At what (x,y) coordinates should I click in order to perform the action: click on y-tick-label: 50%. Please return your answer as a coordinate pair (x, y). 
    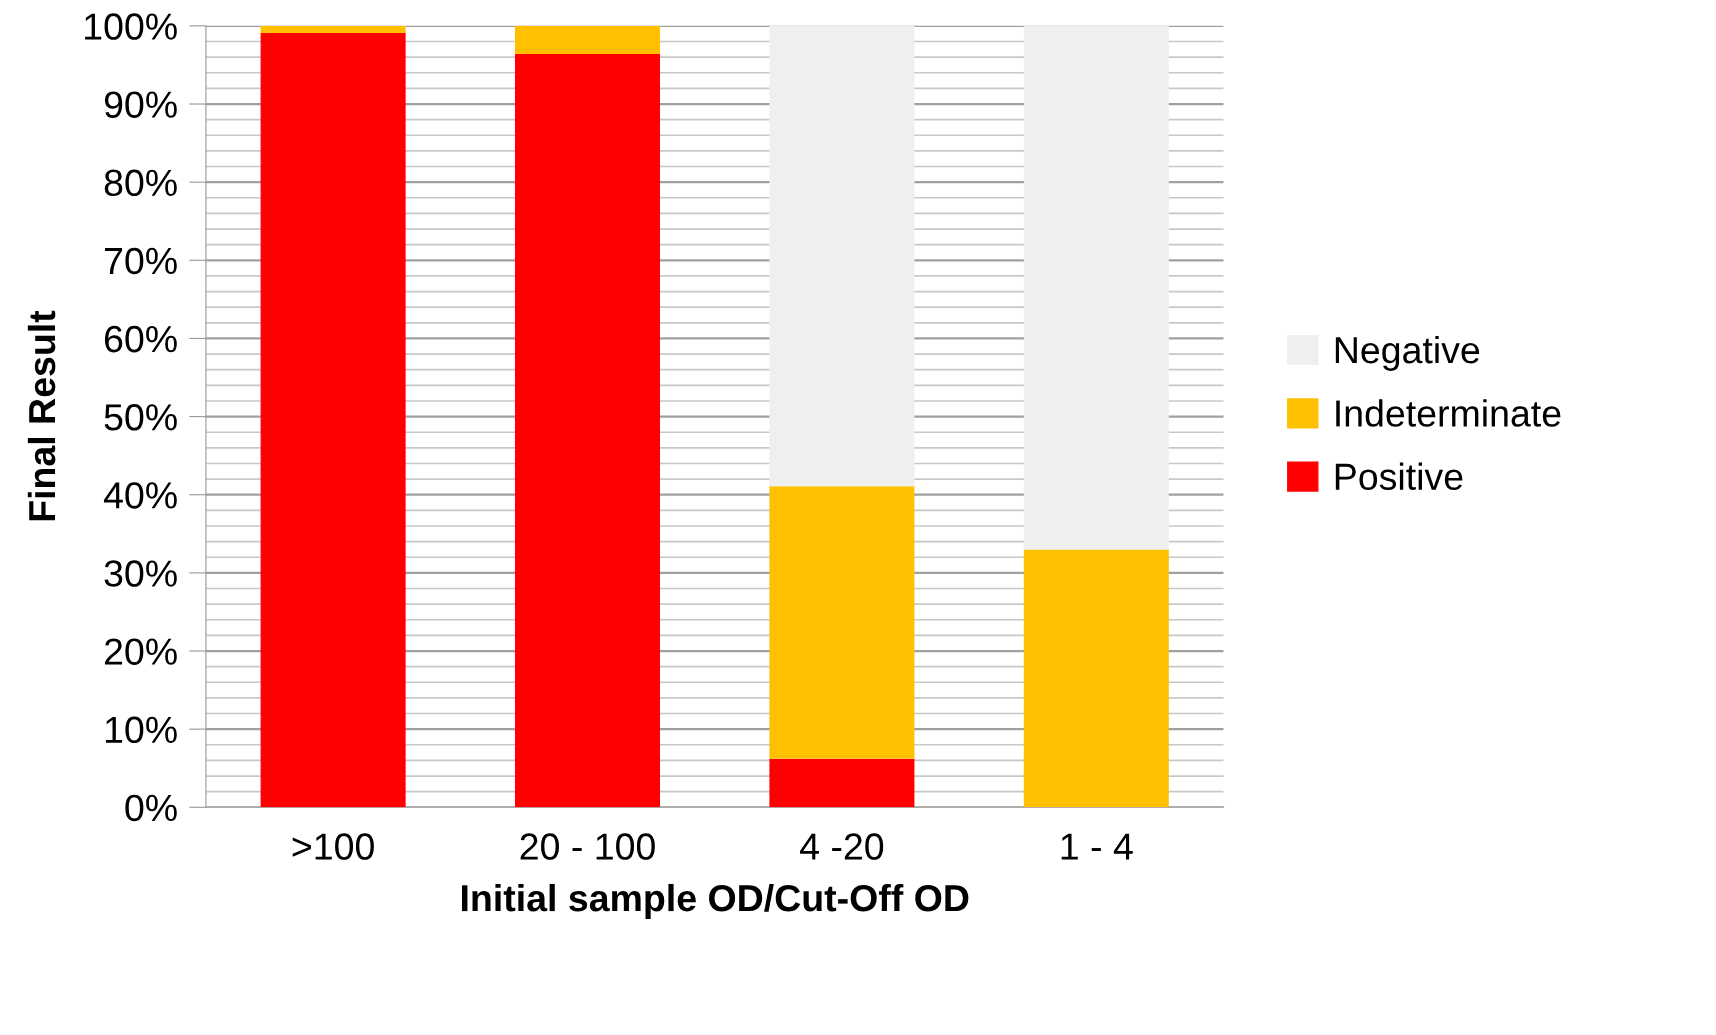
    Looking at the image, I should click on (140, 417).